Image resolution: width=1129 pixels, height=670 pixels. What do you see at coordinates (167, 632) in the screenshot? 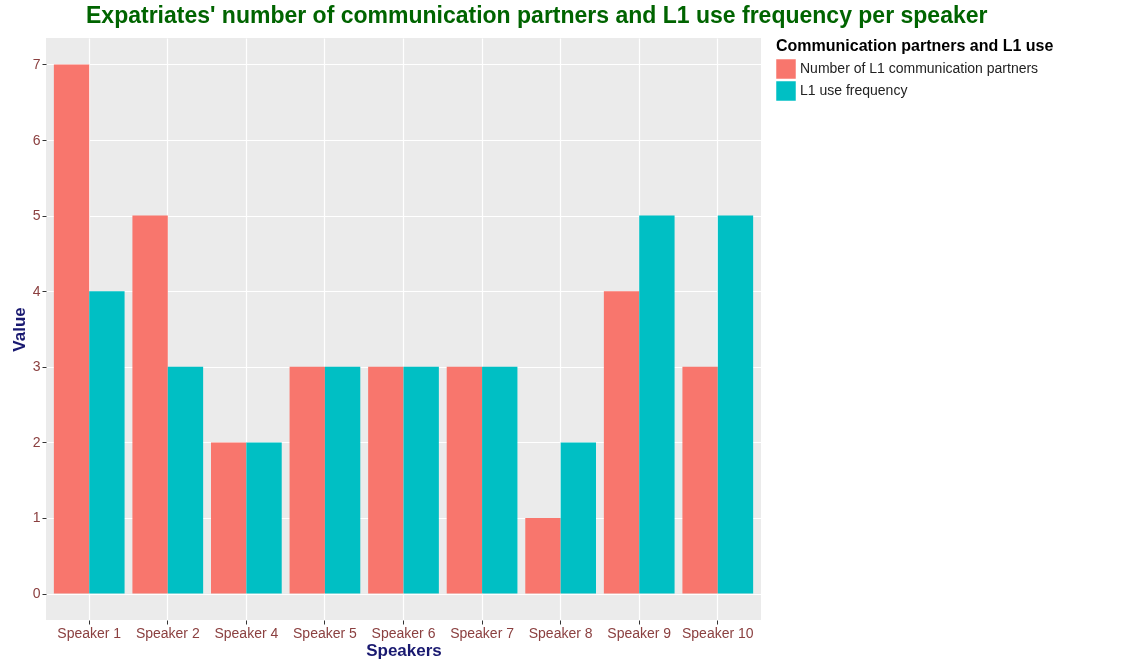
I see `x-tick-label: Speaker 2` at bounding box center [167, 632].